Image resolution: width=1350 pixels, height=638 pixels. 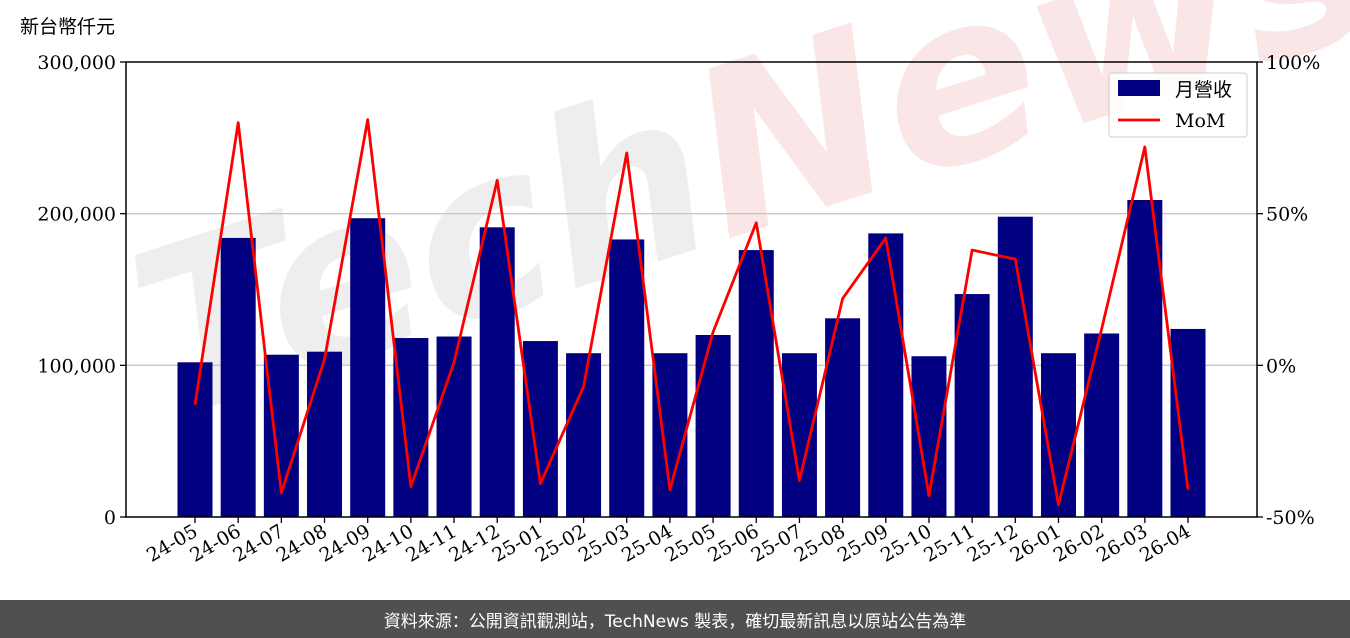 What do you see at coordinates (76, 63) in the screenshot?
I see `left-tick-label: 300,000` at bounding box center [76, 63].